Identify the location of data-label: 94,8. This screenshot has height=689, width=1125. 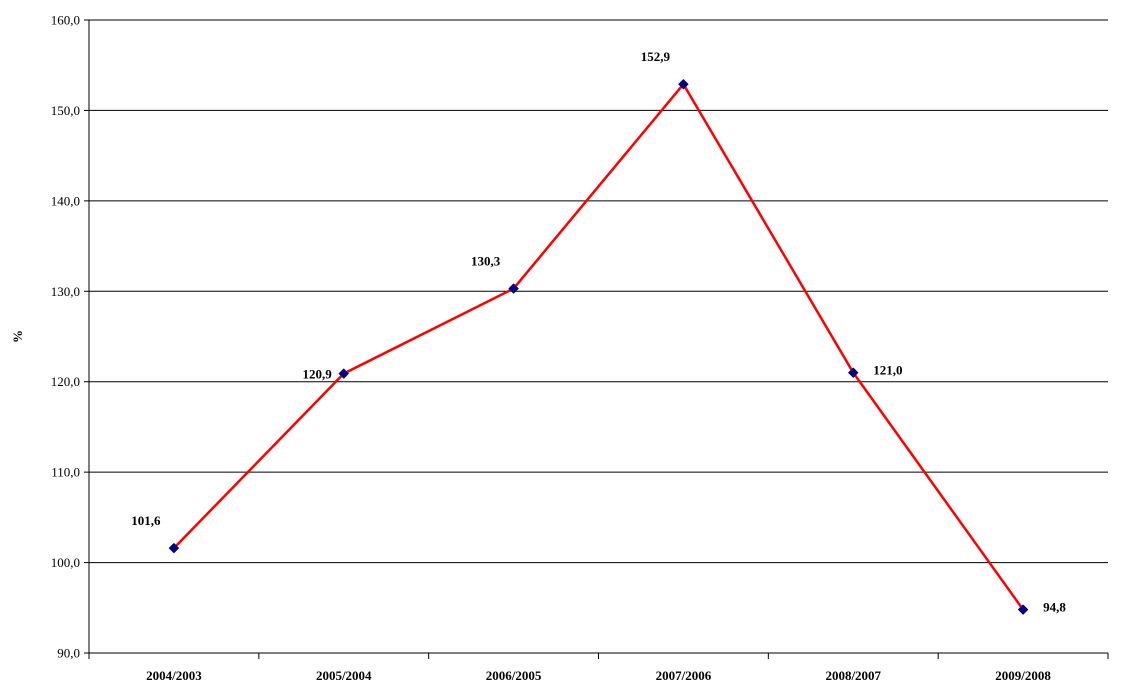
(1054, 607).